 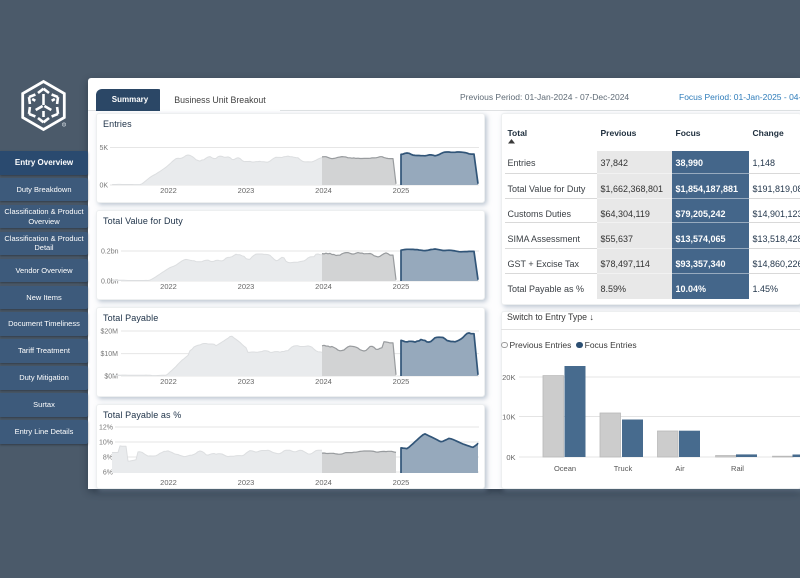 I want to click on svg-text: $0M, so click(x=111, y=377).